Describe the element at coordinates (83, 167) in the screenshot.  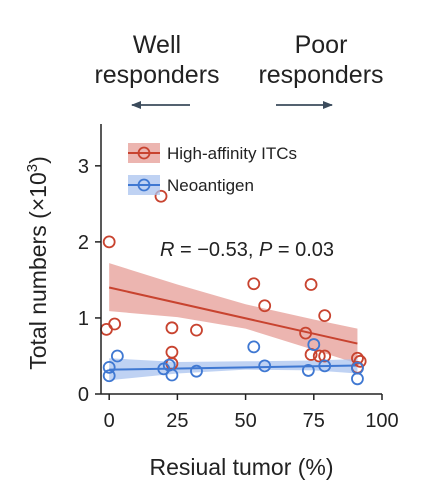
I see `y-tick-label: 3` at that location.